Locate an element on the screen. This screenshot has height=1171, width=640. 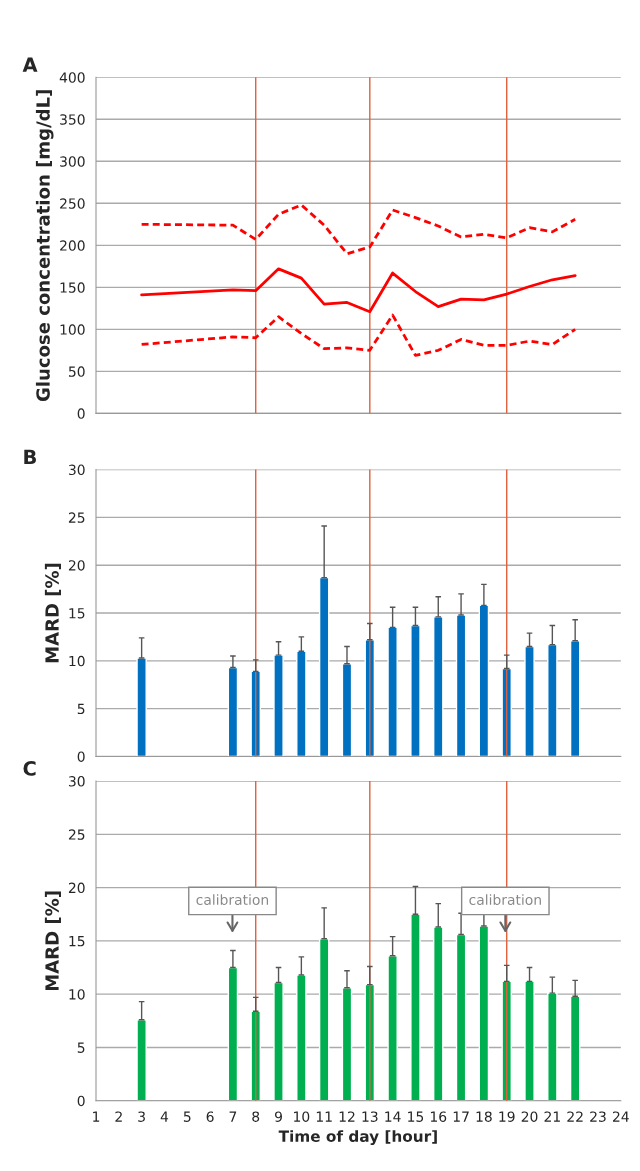
y-tick-label: 100 is located at coordinates (72, 329).